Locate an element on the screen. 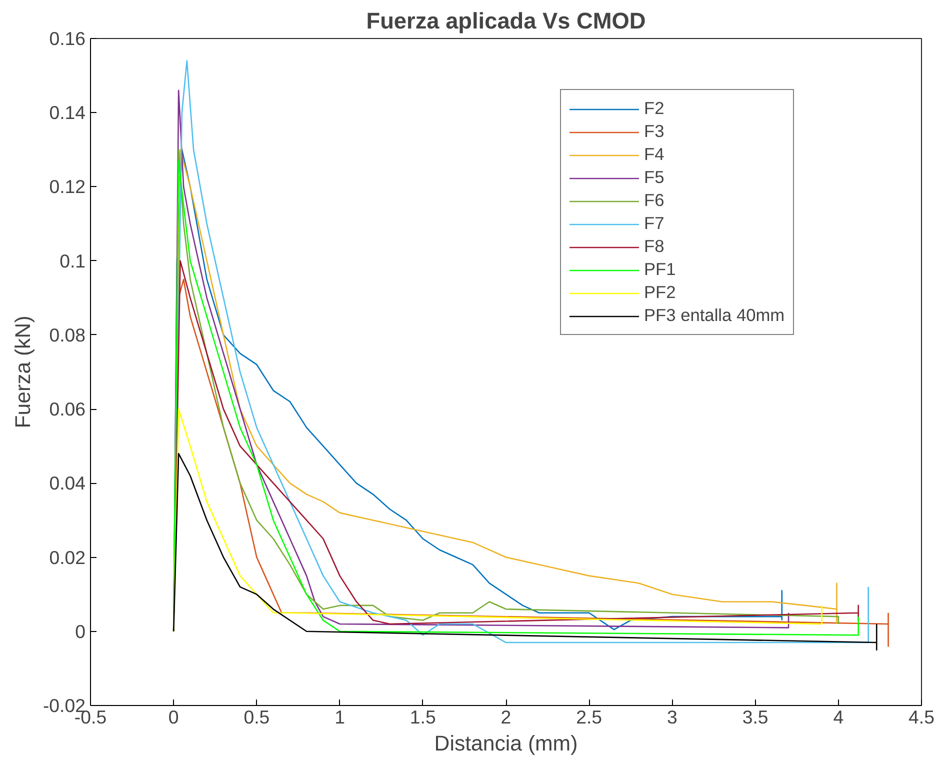 This screenshot has width=941, height=758. x-tick-label: 2.5 is located at coordinates (589, 717).